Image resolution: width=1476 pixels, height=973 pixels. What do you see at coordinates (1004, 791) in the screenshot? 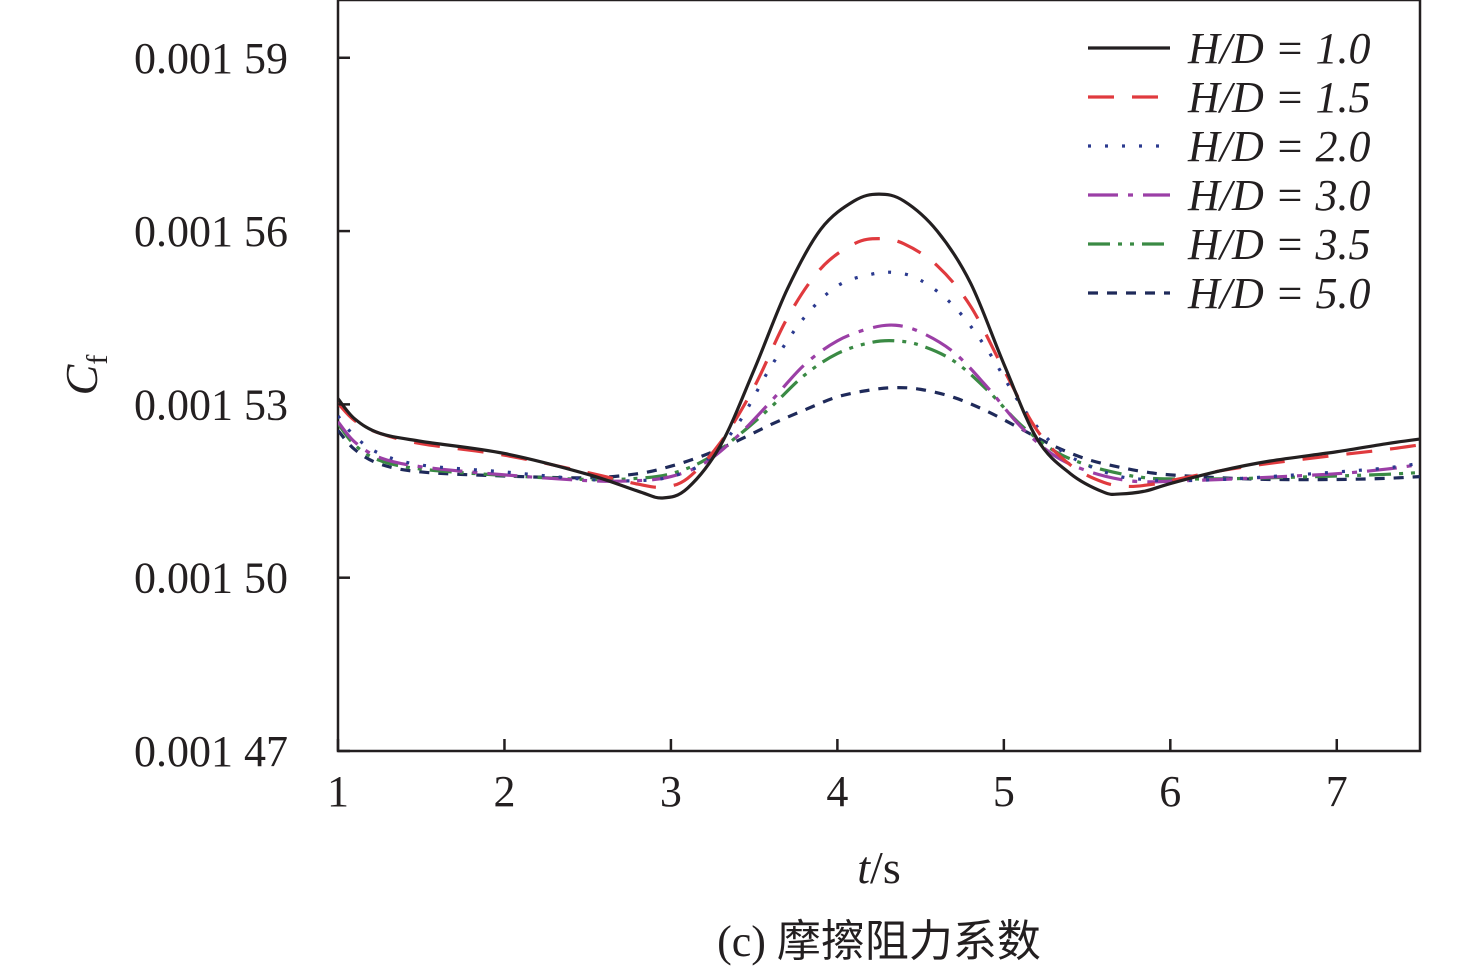
I see `x-tick-label: 5` at bounding box center [1004, 791].